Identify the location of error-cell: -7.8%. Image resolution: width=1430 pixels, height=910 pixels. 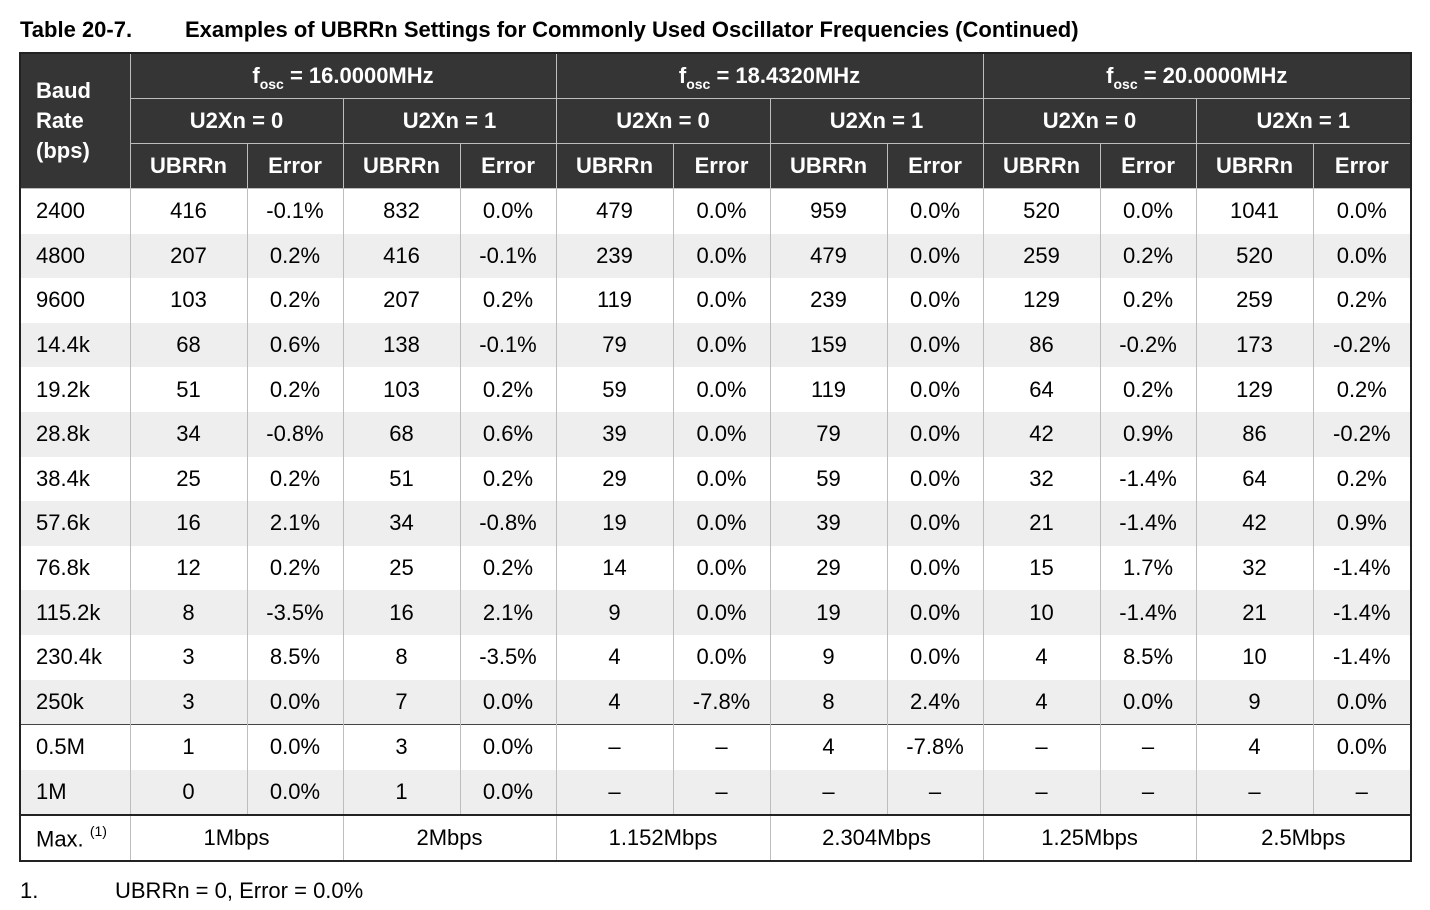
(935, 747).